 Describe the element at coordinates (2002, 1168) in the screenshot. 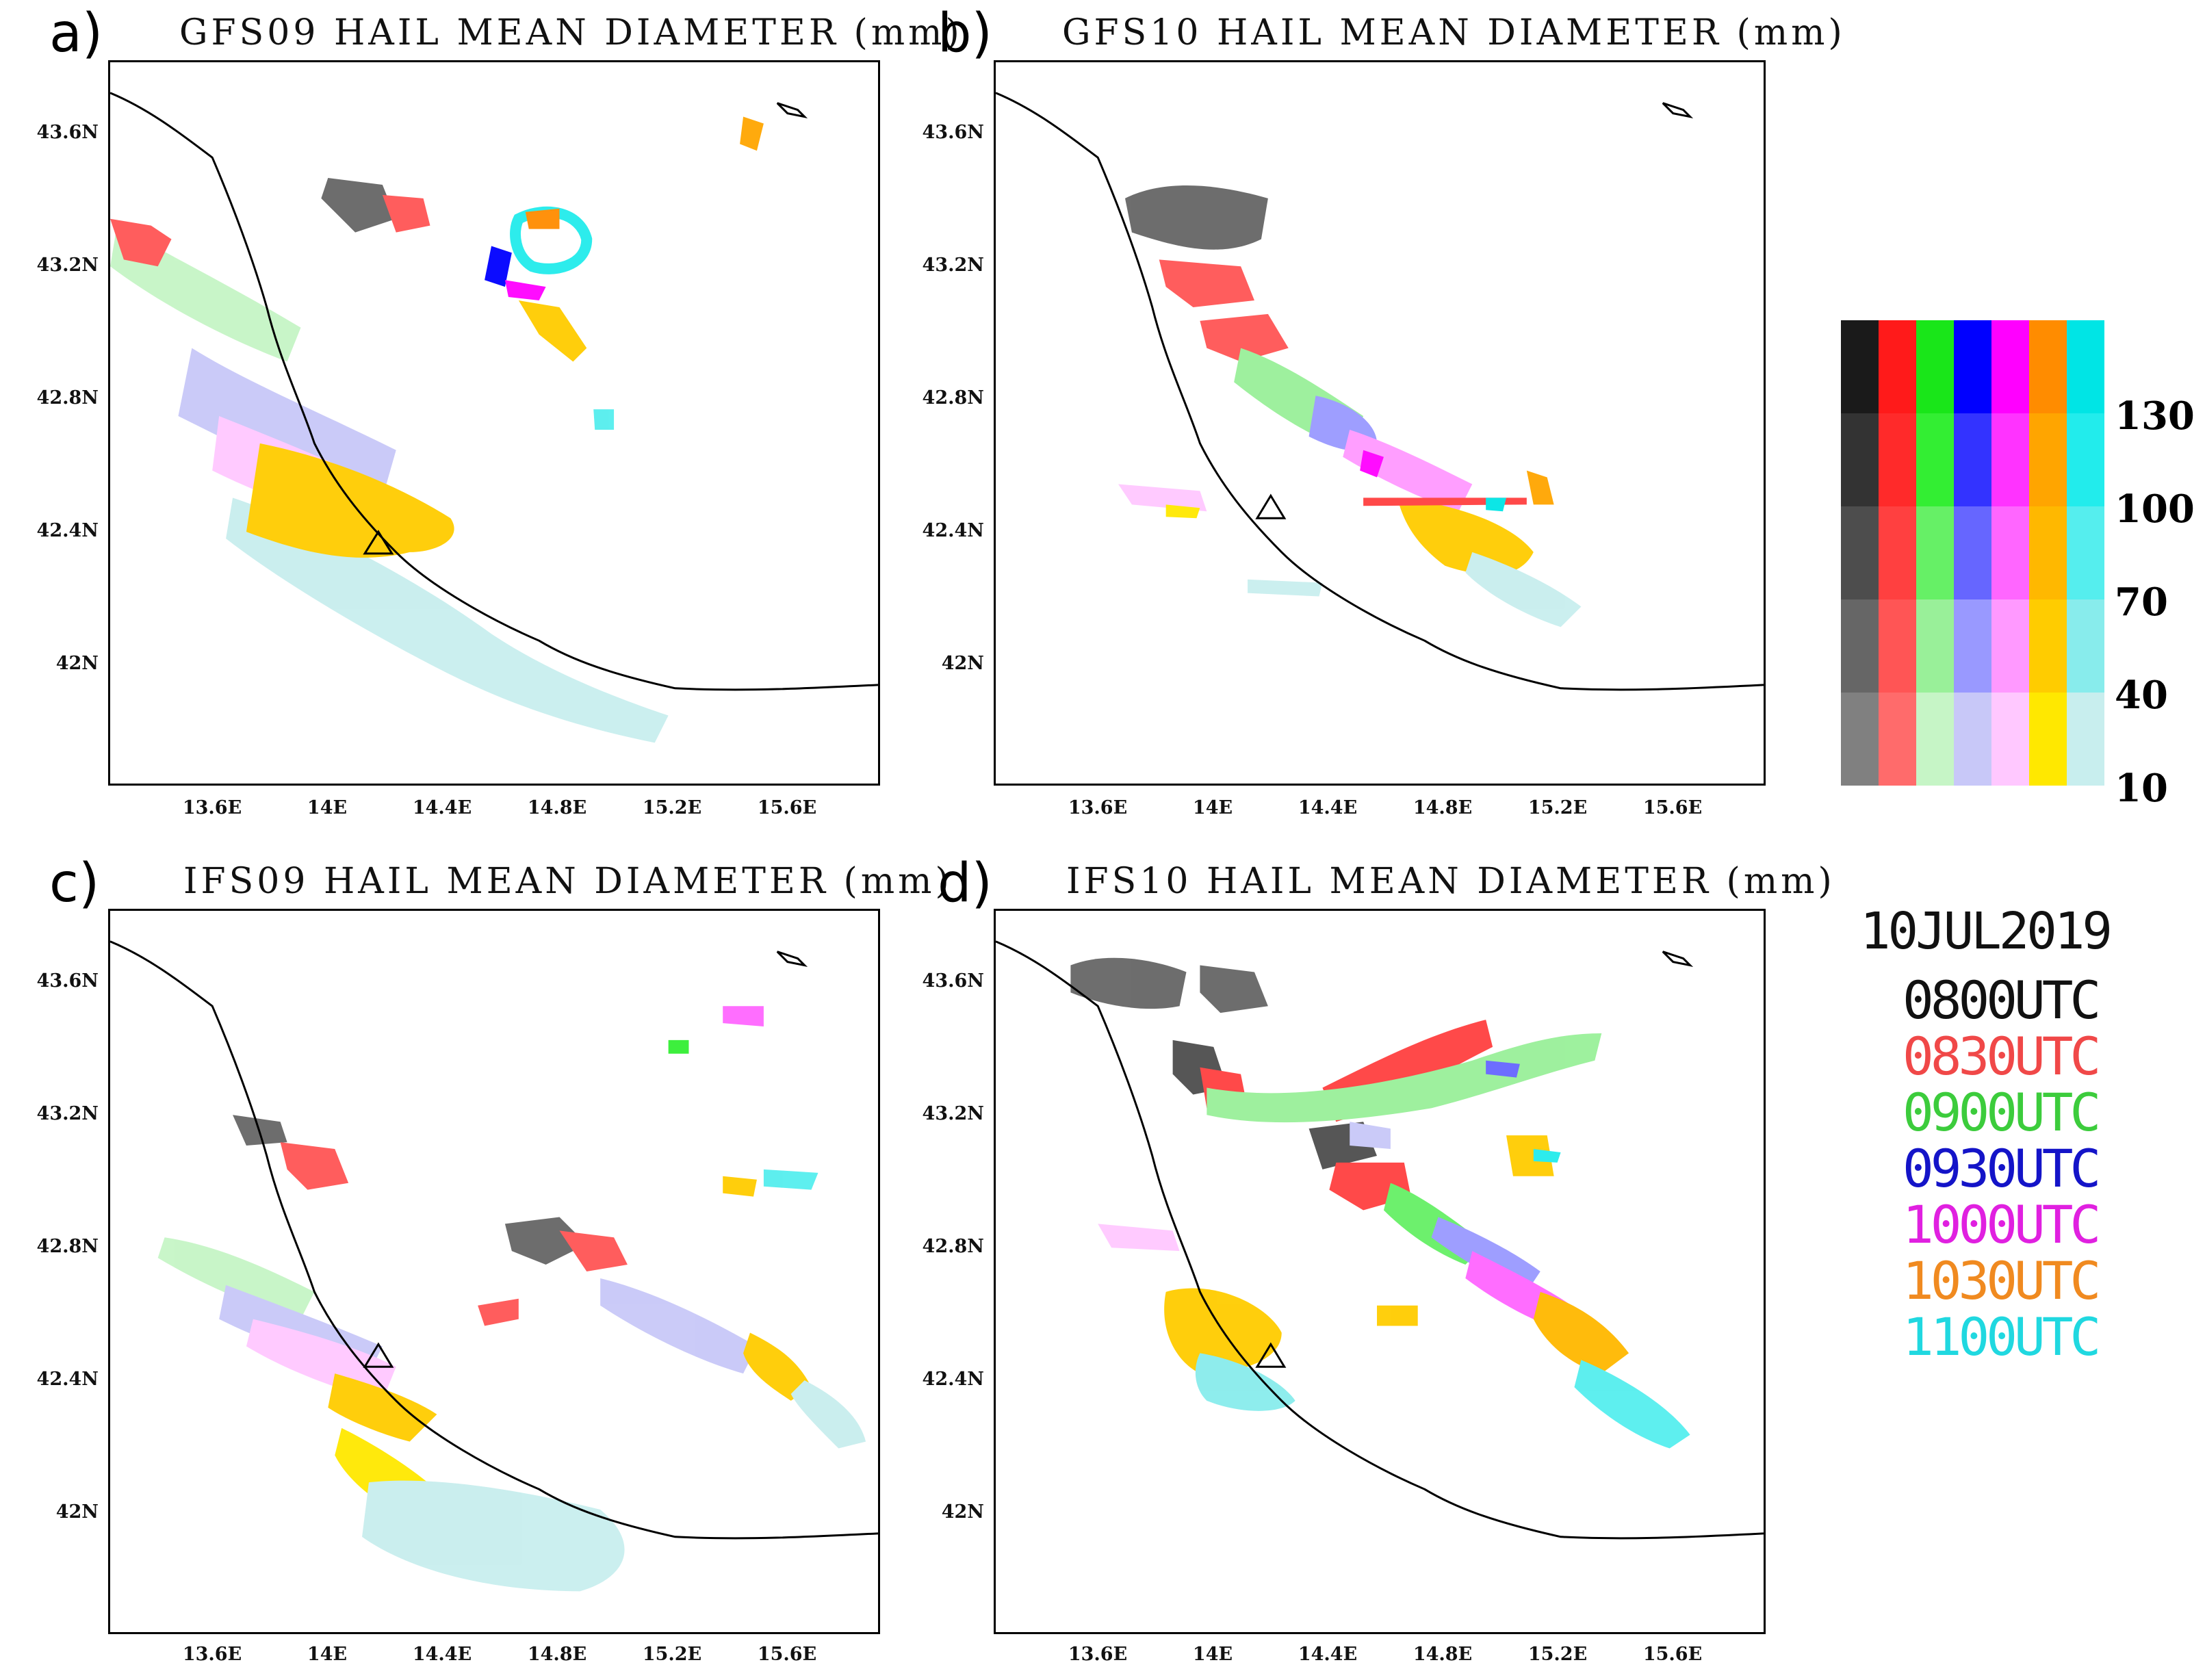

I see `time-legend-item: 0930UTC` at that location.